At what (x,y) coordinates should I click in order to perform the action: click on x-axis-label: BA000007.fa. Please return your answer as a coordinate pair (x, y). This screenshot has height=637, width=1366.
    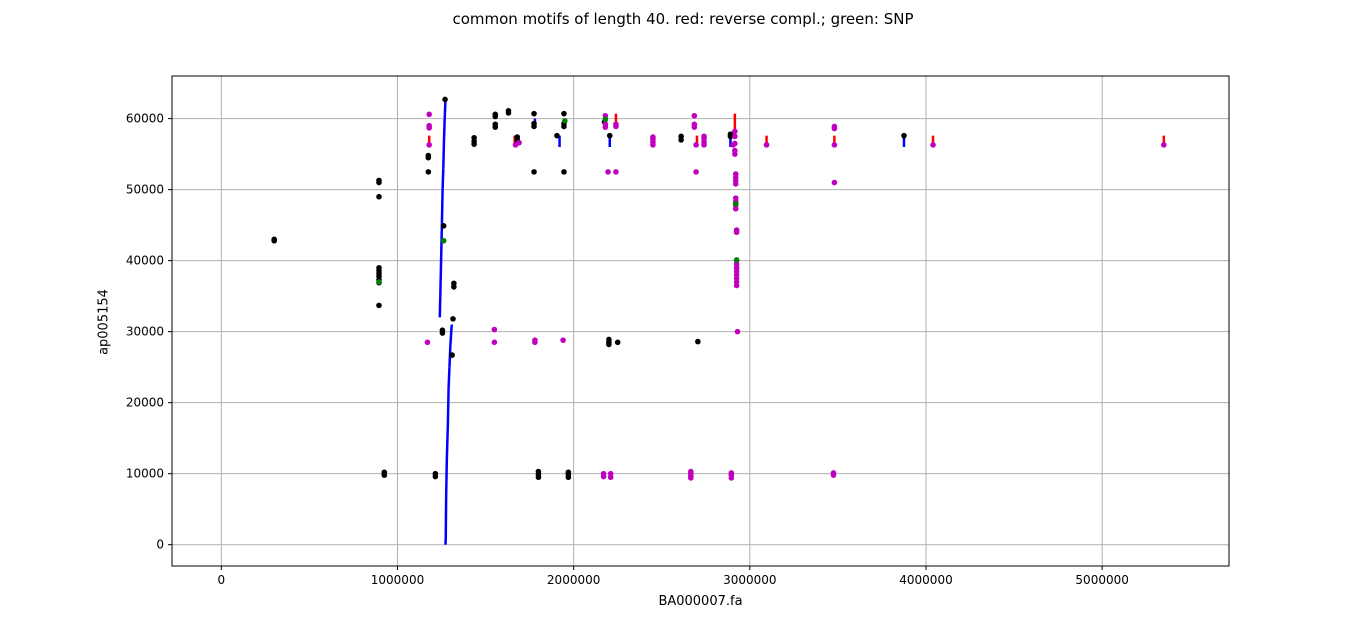
    Looking at the image, I should click on (700, 601).